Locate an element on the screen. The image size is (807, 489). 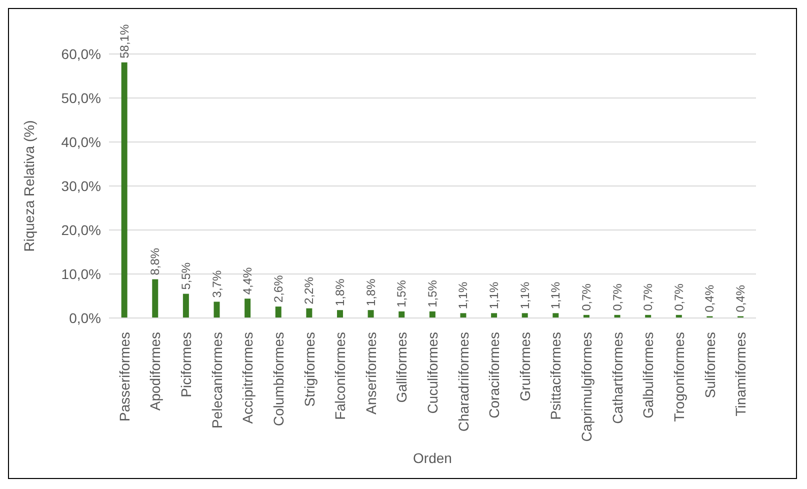
data-label: 3,7% is located at coordinates (217, 284).